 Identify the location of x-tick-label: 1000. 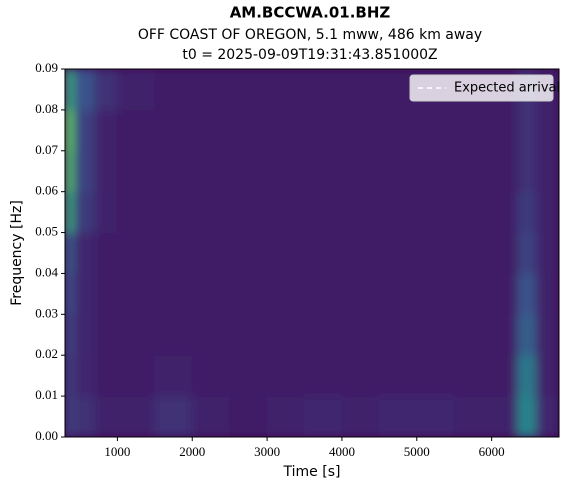
(117, 451).